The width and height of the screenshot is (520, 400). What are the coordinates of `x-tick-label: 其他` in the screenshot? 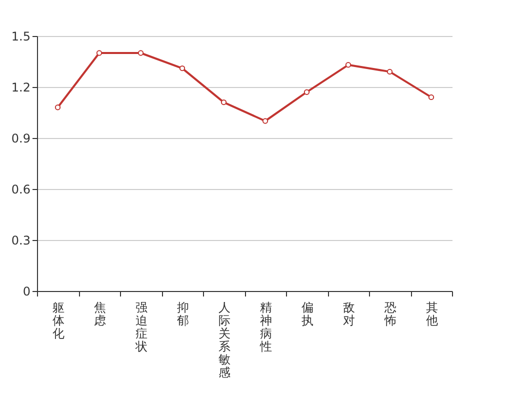 It's located at (432, 314).